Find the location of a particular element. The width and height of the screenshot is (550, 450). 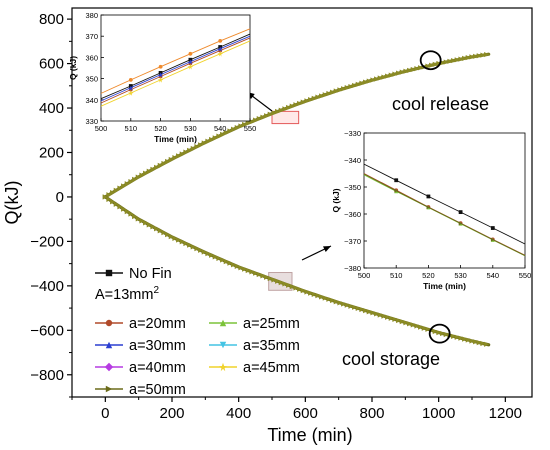

inset-y-tick-label: −360 is located at coordinates (352, 214).